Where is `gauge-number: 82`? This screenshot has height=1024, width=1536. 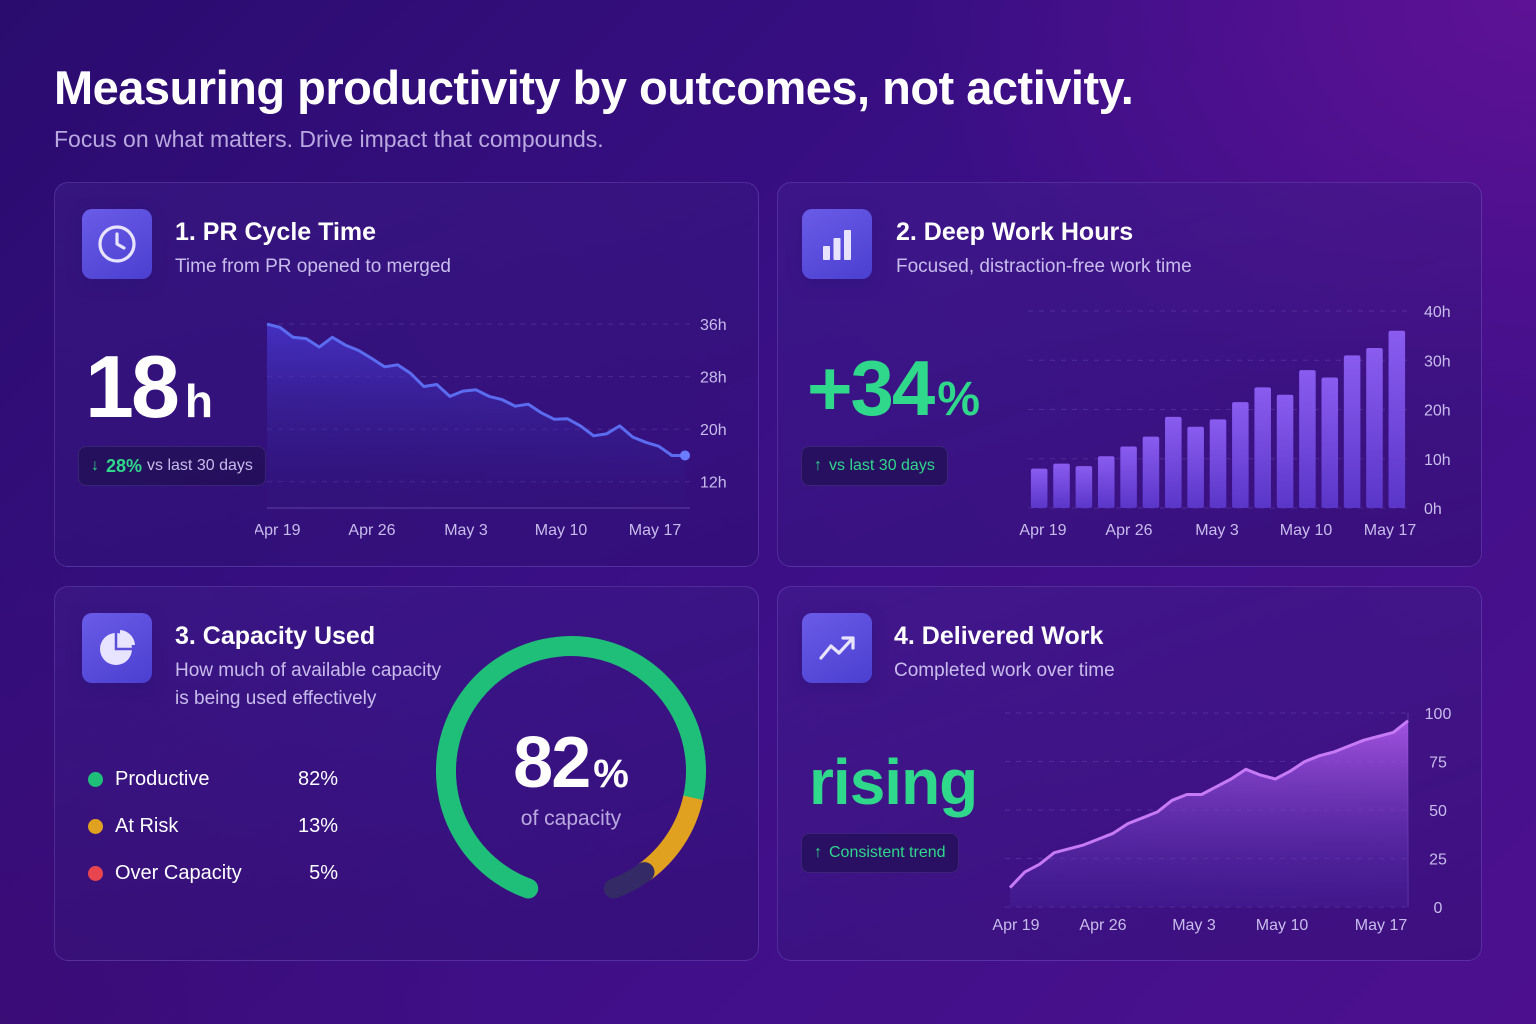 gauge-number: 82 is located at coordinates (552, 763).